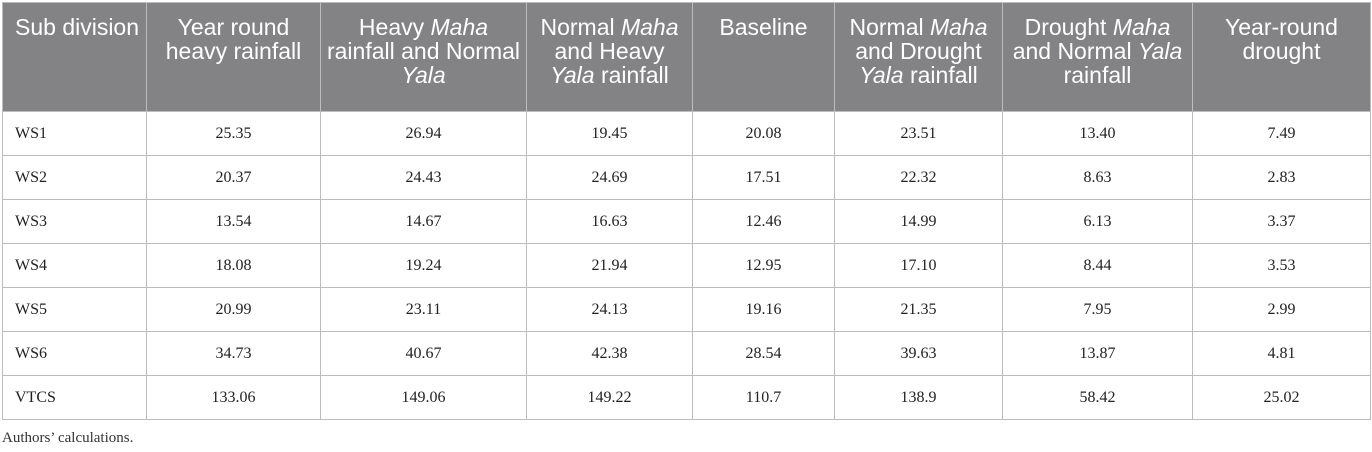 This screenshot has height=452, width=1372. I want to click on value-cell: 58.42, so click(1097, 397).